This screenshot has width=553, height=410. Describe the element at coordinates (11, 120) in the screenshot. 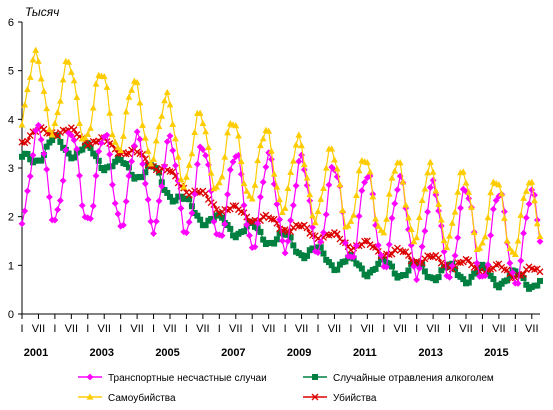

I see `y-tick-label: 4` at that location.